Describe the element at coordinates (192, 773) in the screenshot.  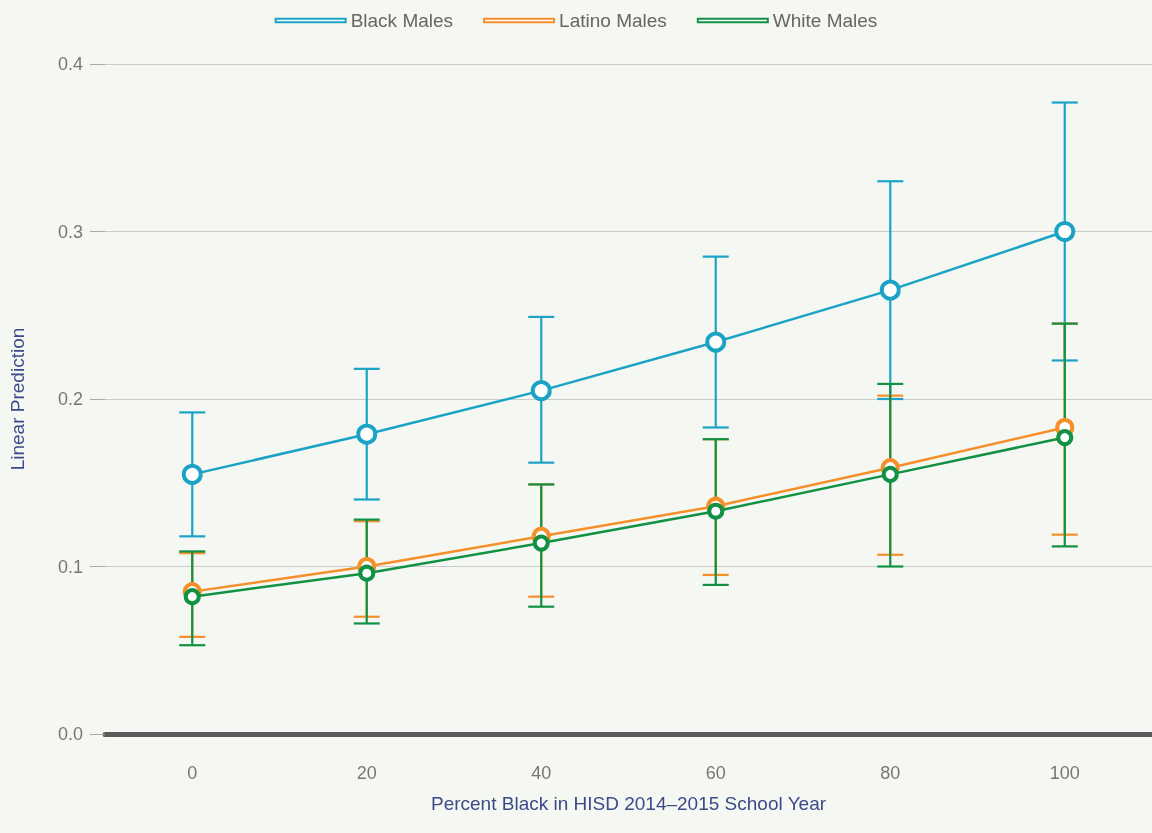
I see `x-tick-label: 0` at that location.